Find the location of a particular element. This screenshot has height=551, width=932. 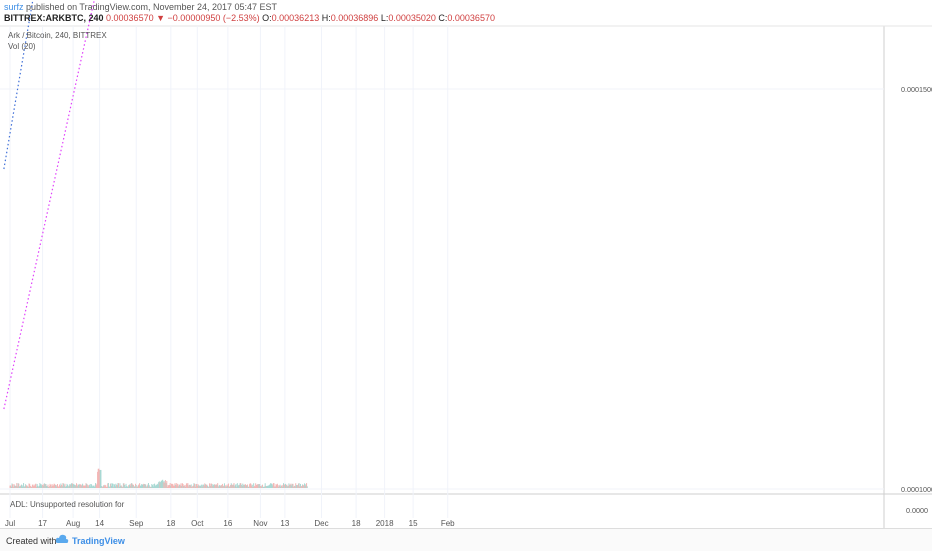

trendline-blue is located at coordinates (181, 85).